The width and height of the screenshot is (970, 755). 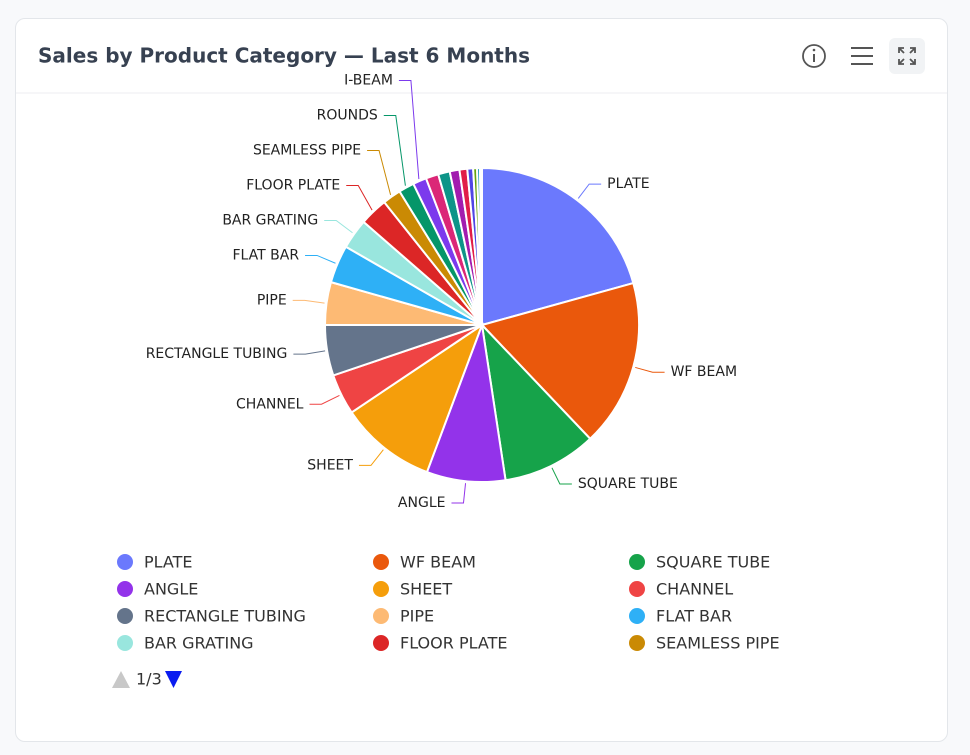 What do you see at coordinates (713, 562) in the screenshot?
I see `legend-label: SQUARE TUBE` at bounding box center [713, 562].